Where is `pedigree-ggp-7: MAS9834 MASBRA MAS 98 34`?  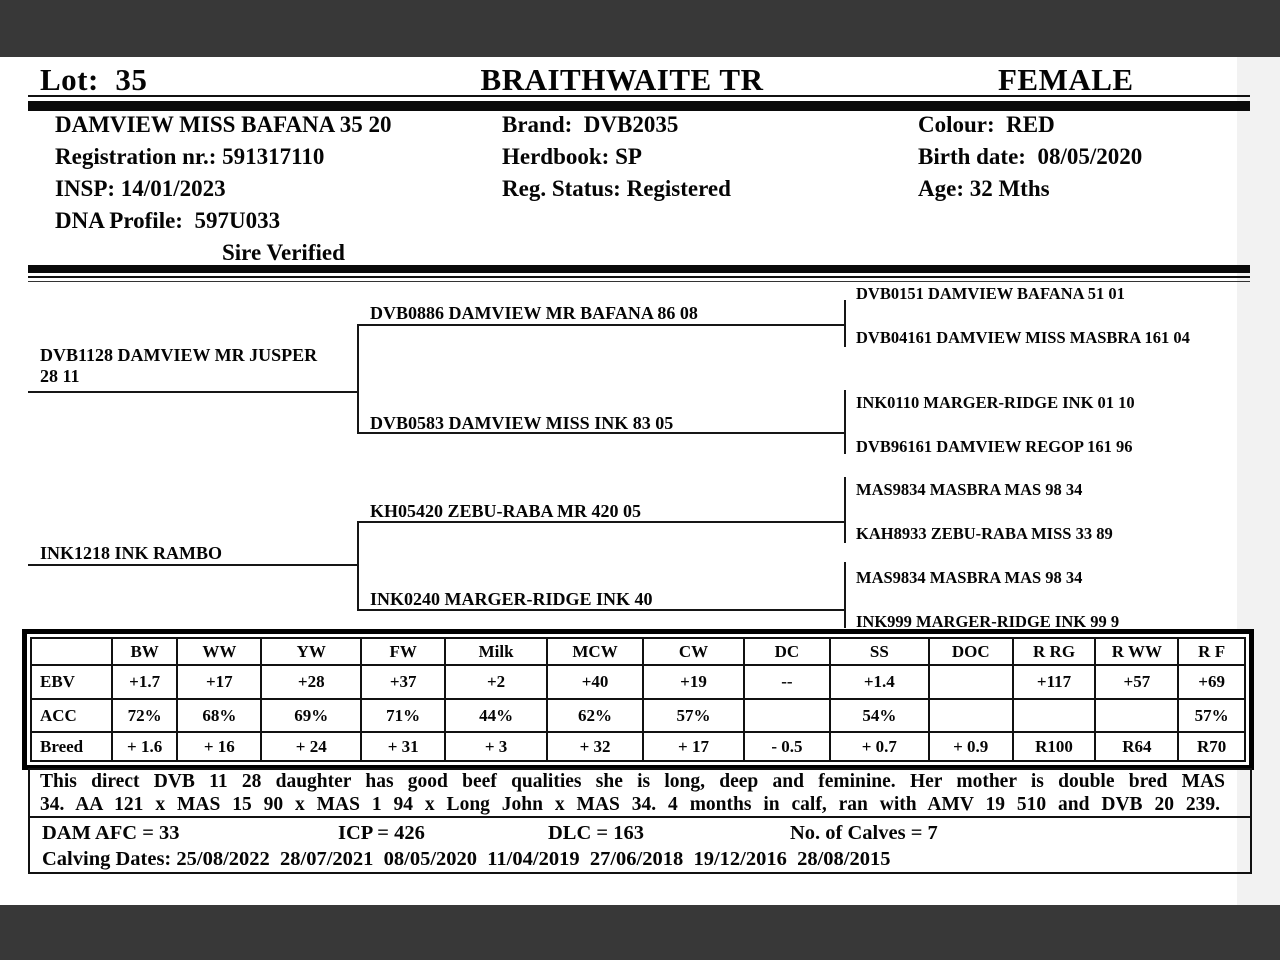
pedigree-ggp-7: MAS9834 MASBRA MAS 98 34 is located at coordinates (969, 577).